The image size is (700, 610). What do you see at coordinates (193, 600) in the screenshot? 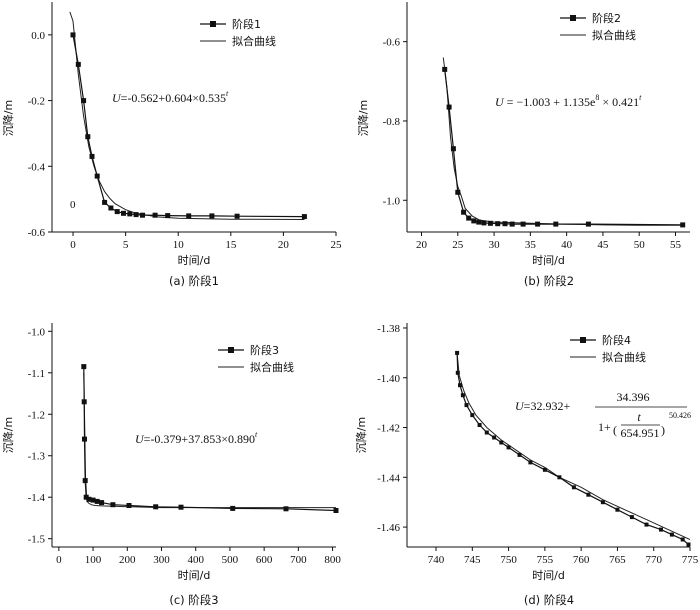
I see `chart-caption: (c) 阶段3` at bounding box center [193, 600].